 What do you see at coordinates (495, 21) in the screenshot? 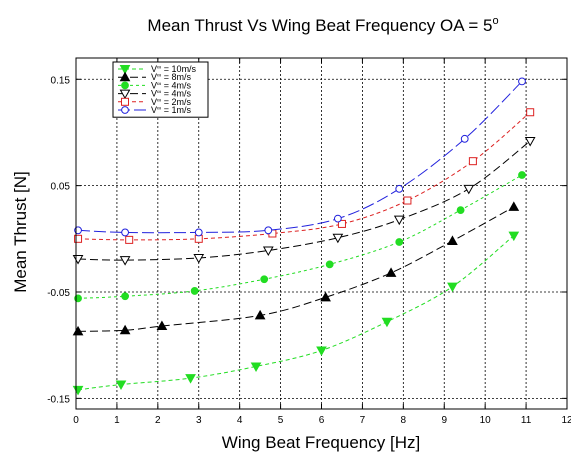
I see `chart-title-superscript: o` at bounding box center [495, 21].